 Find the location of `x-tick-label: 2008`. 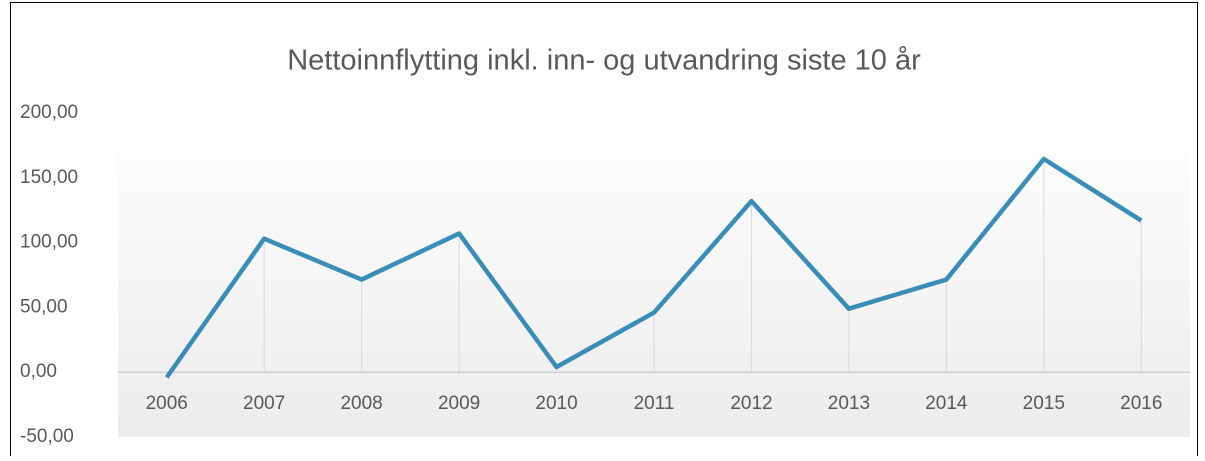

x-tick-label: 2008 is located at coordinates (361, 403).